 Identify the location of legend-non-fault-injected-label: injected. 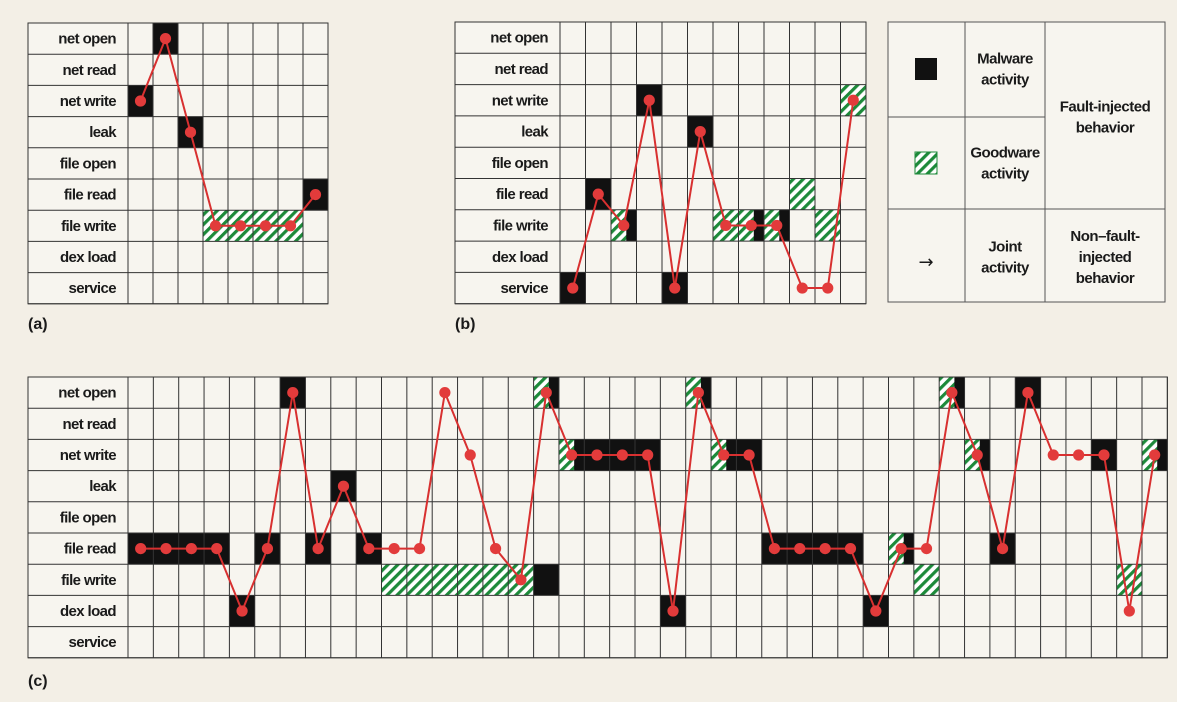
(1105, 257).